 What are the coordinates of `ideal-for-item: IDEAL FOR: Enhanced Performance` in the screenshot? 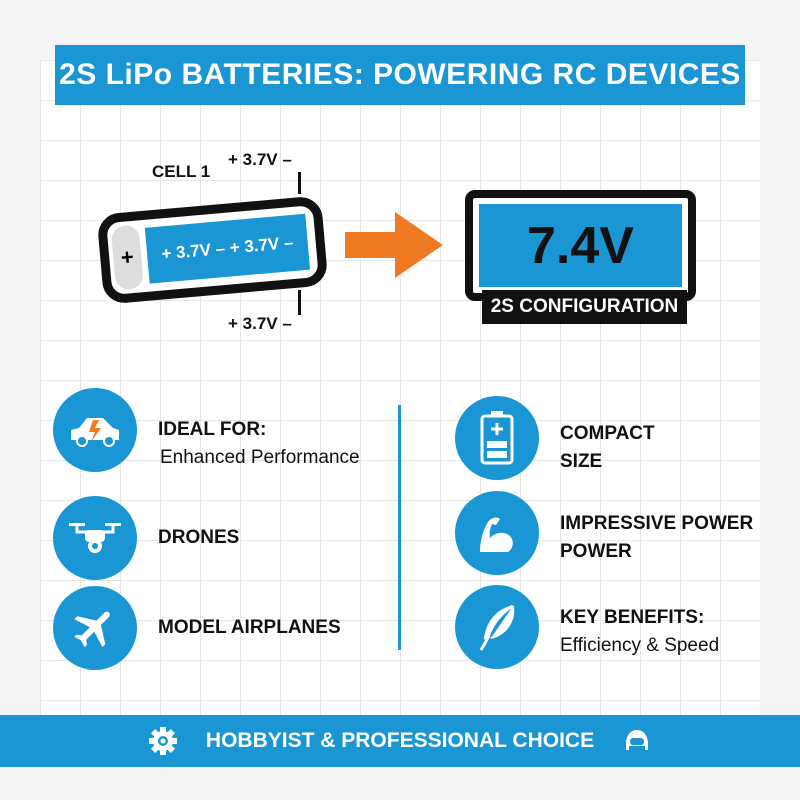 It's located at (259, 444).